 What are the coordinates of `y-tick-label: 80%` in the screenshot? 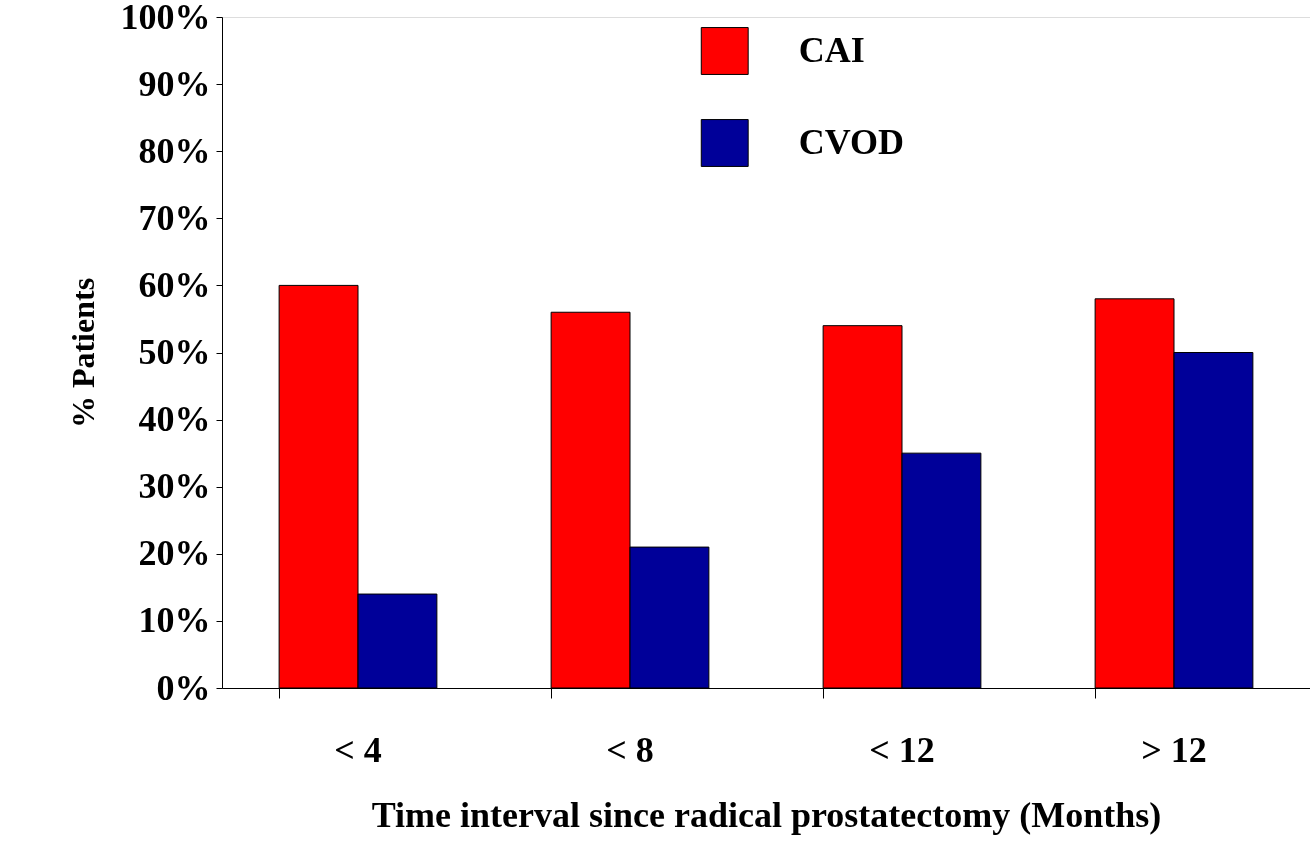 It's located at (174, 150).